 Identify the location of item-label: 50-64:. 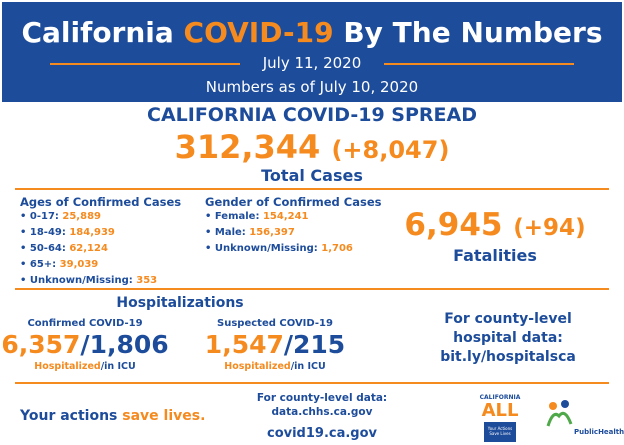
(49, 248).